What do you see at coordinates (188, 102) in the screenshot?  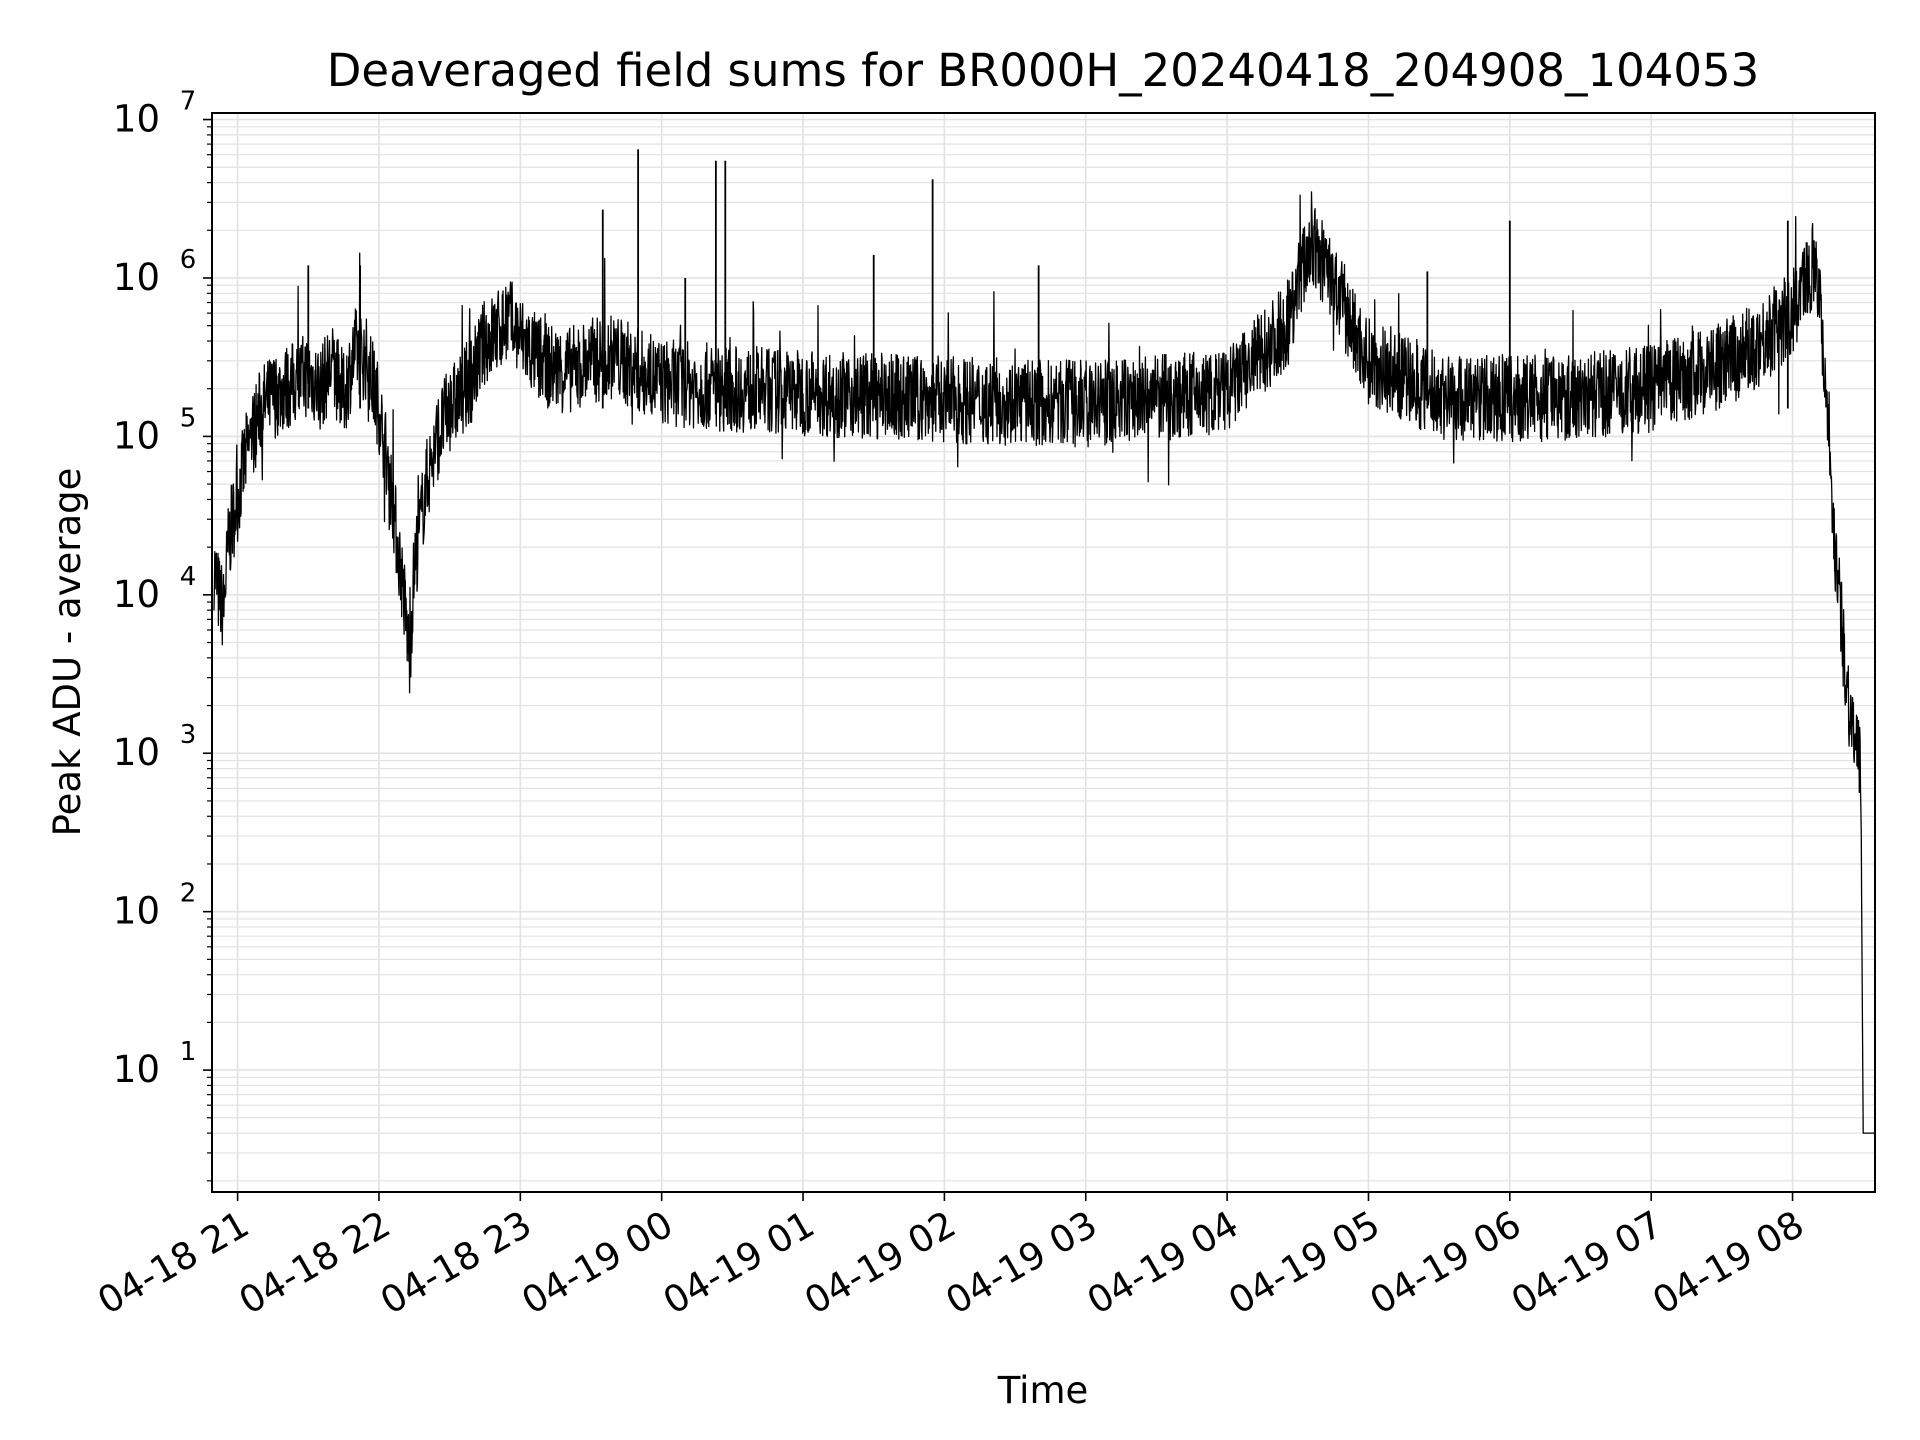 I see `y-tick-exponent: 7` at bounding box center [188, 102].